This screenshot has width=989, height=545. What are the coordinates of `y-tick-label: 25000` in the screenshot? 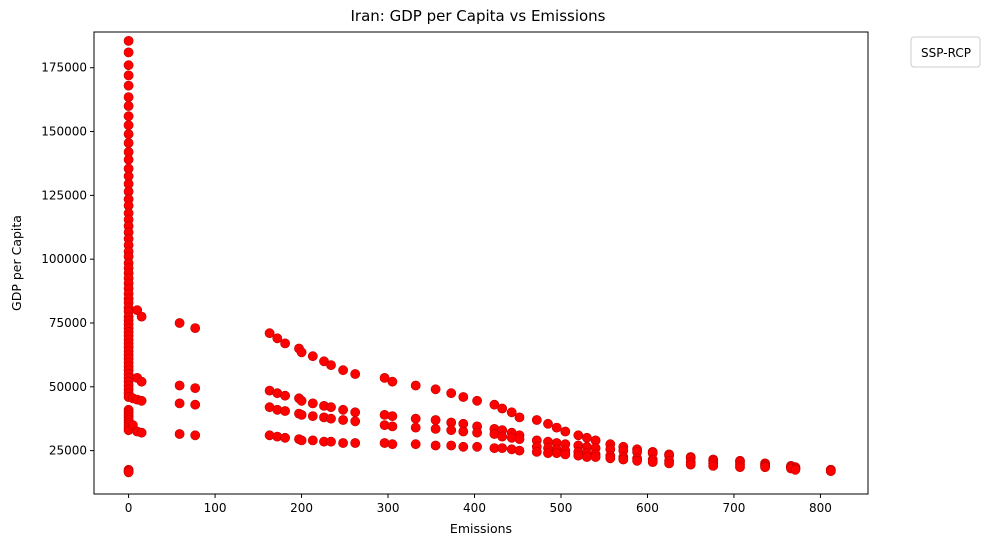 It's located at (68, 451).